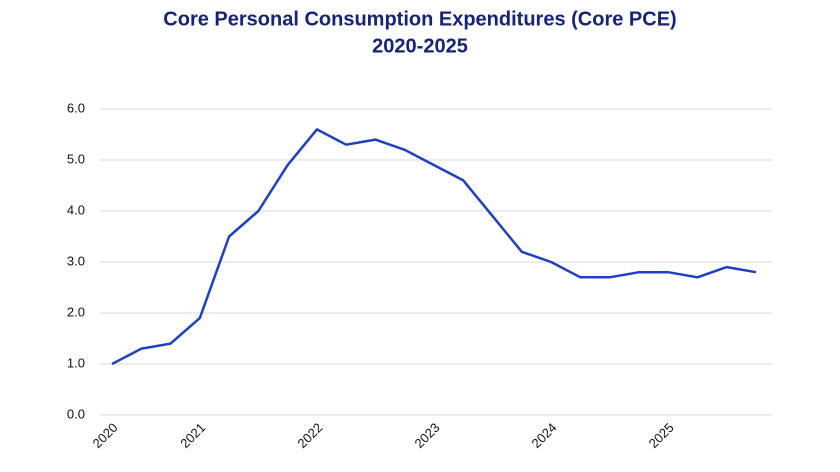  What do you see at coordinates (76, 413) in the screenshot?
I see `y-tick-label: 0.0` at bounding box center [76, 413].